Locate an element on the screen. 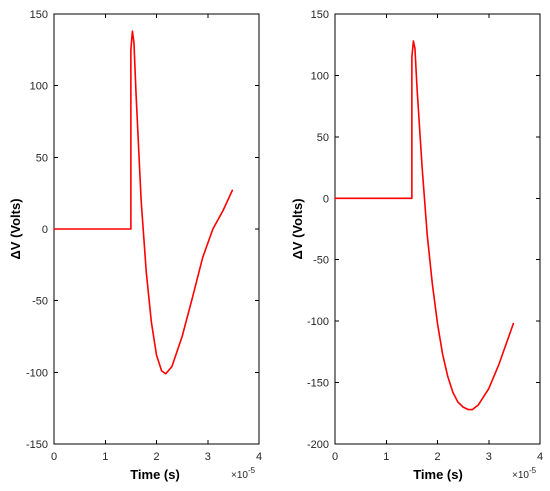 Image resolution: width=550 pixels, height=491 pixels. y-axis-label-left: ΔV (Volts) is located at coordinates (15, 228).